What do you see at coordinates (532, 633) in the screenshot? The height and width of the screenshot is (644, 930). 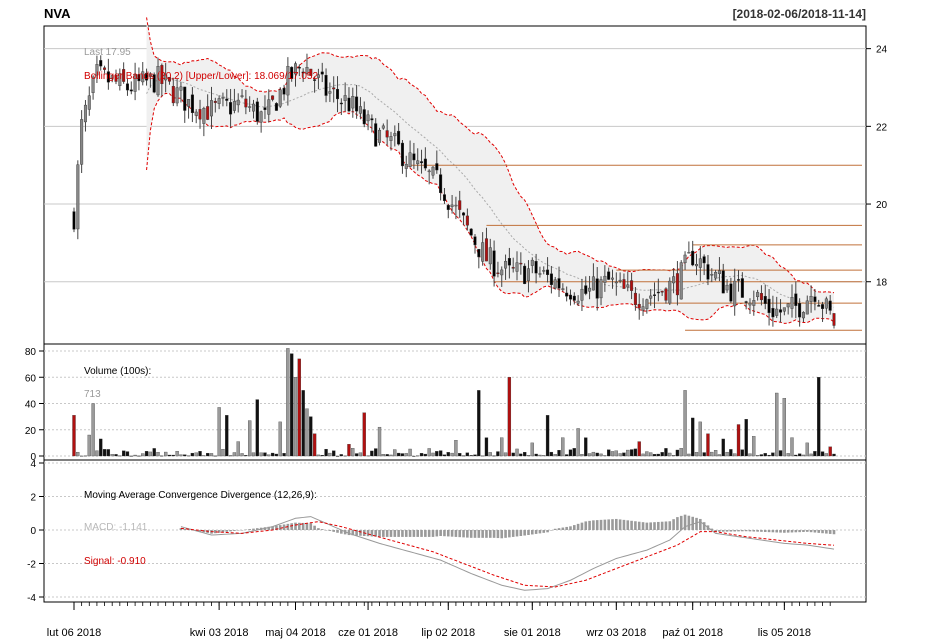 I see `x-tick-label: sie 01 2018` at bounding box center [532, 633].